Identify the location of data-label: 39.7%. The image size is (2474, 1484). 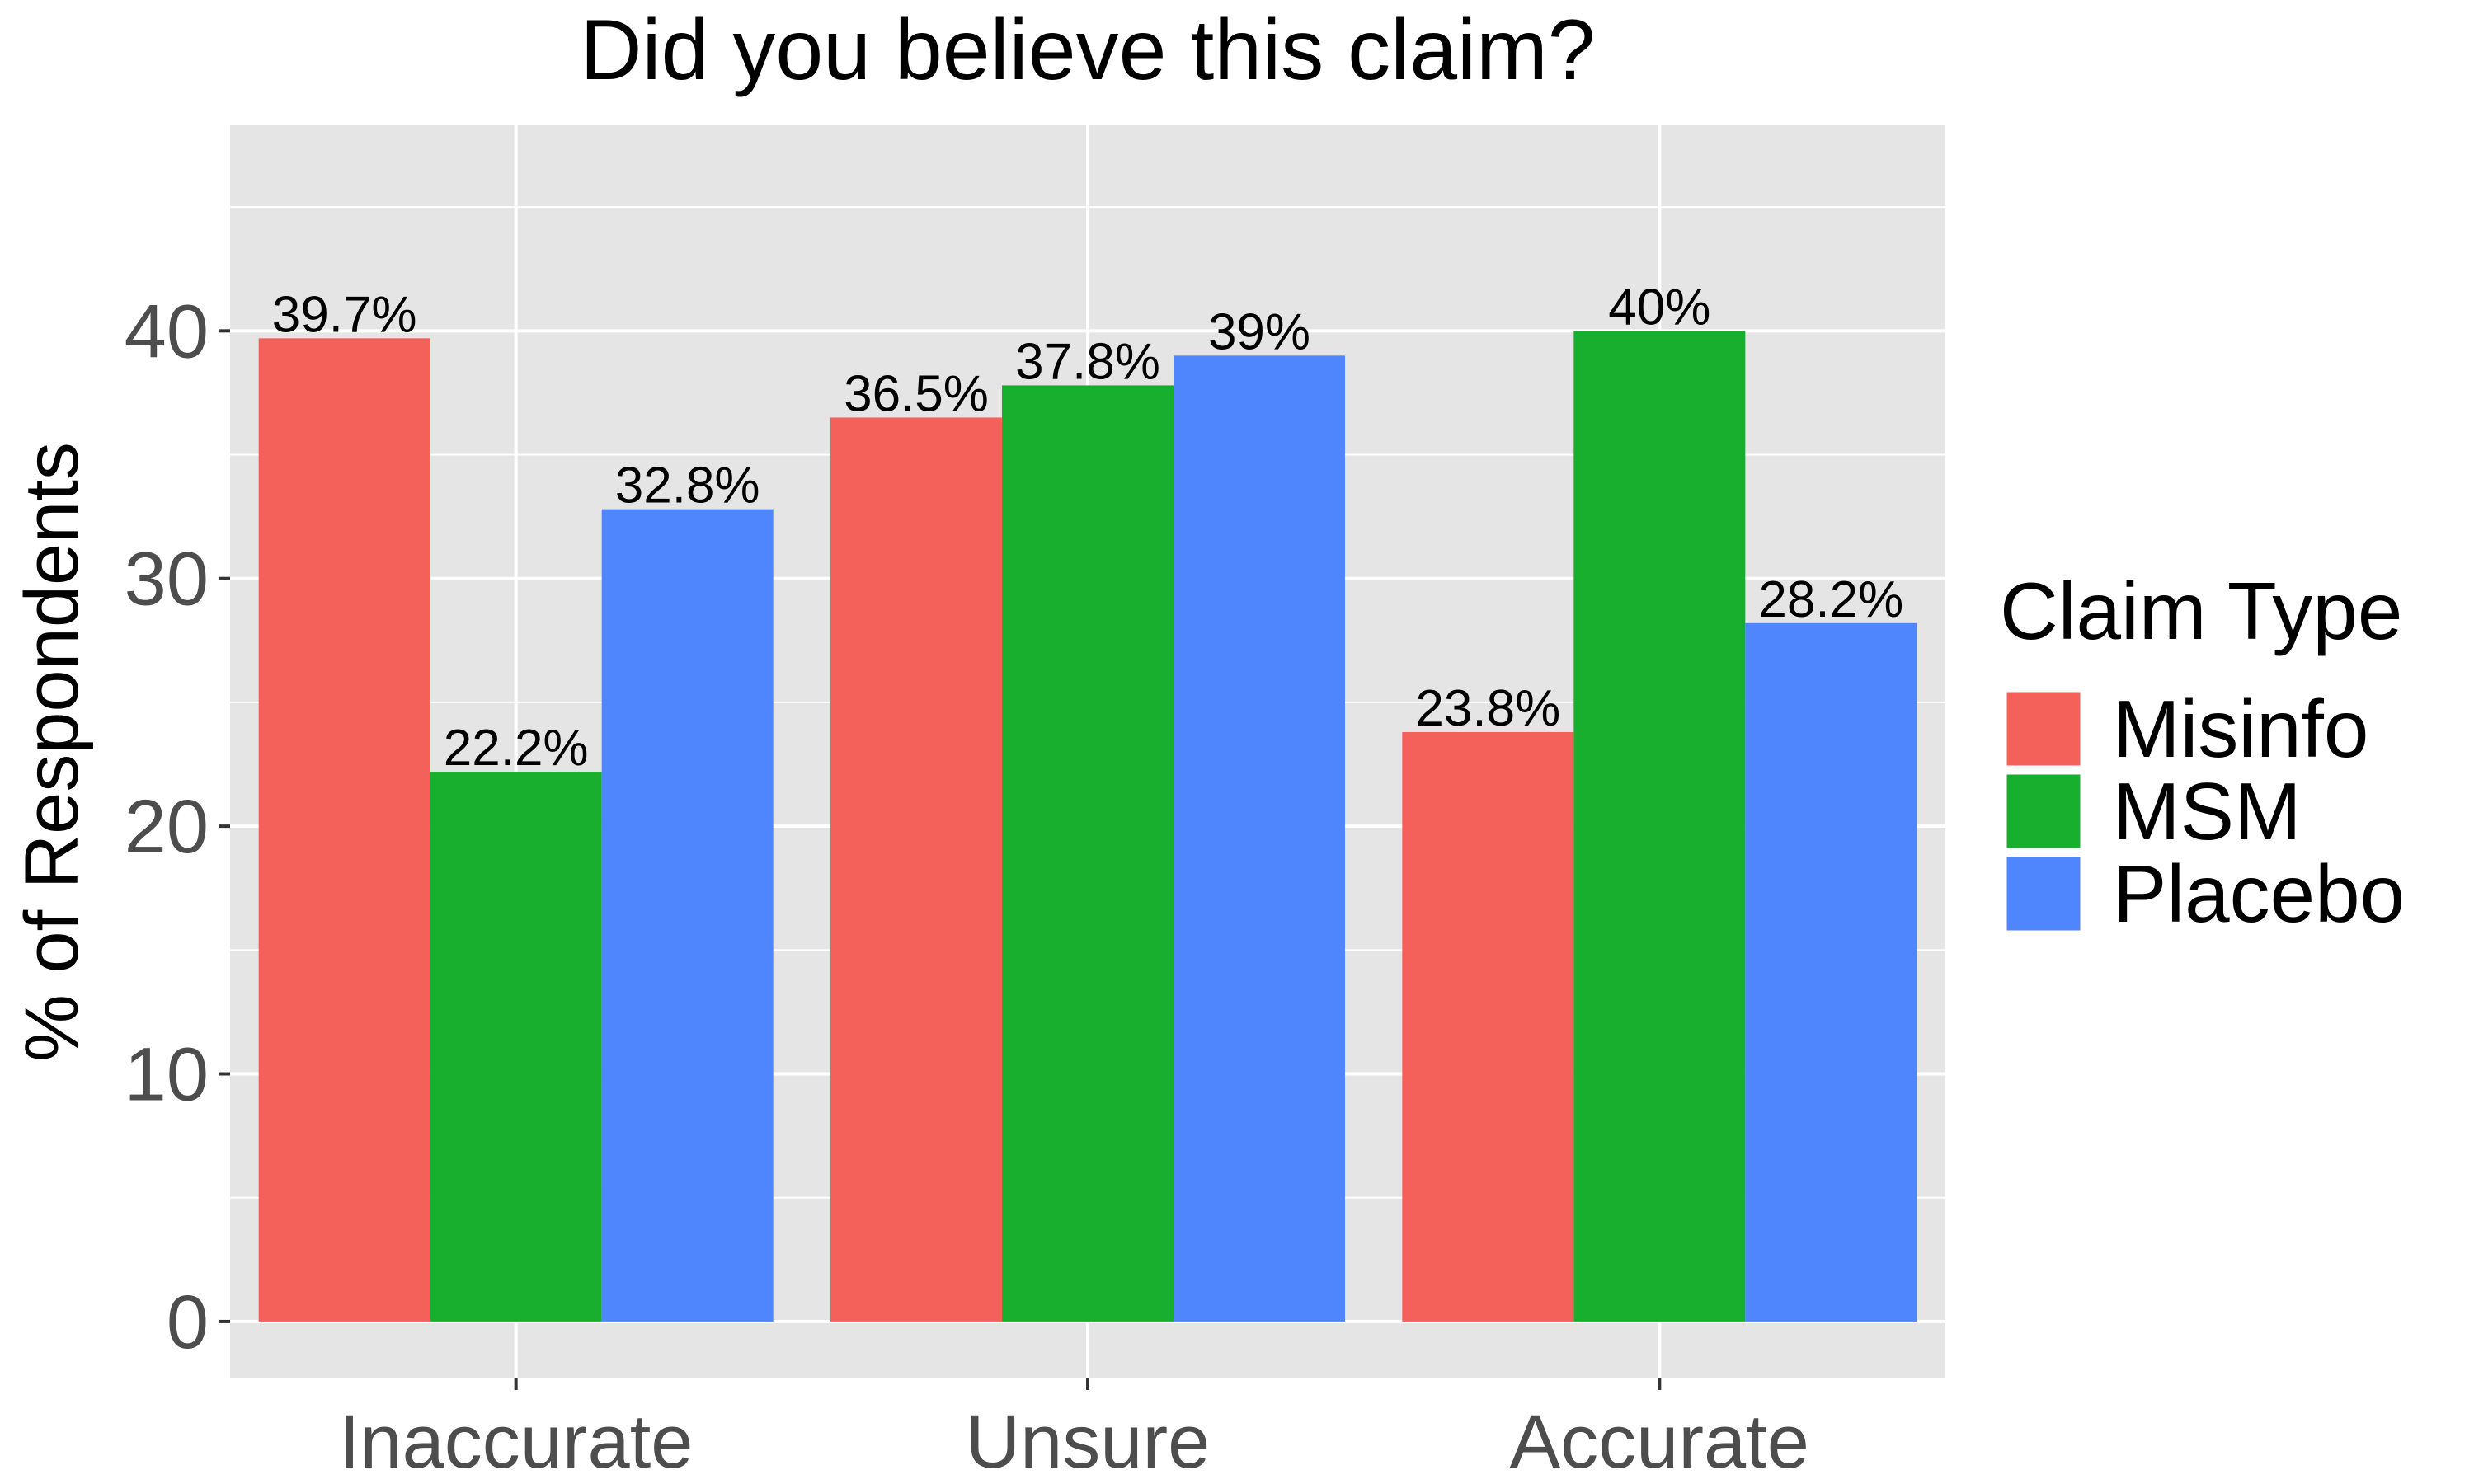
(344, 314).